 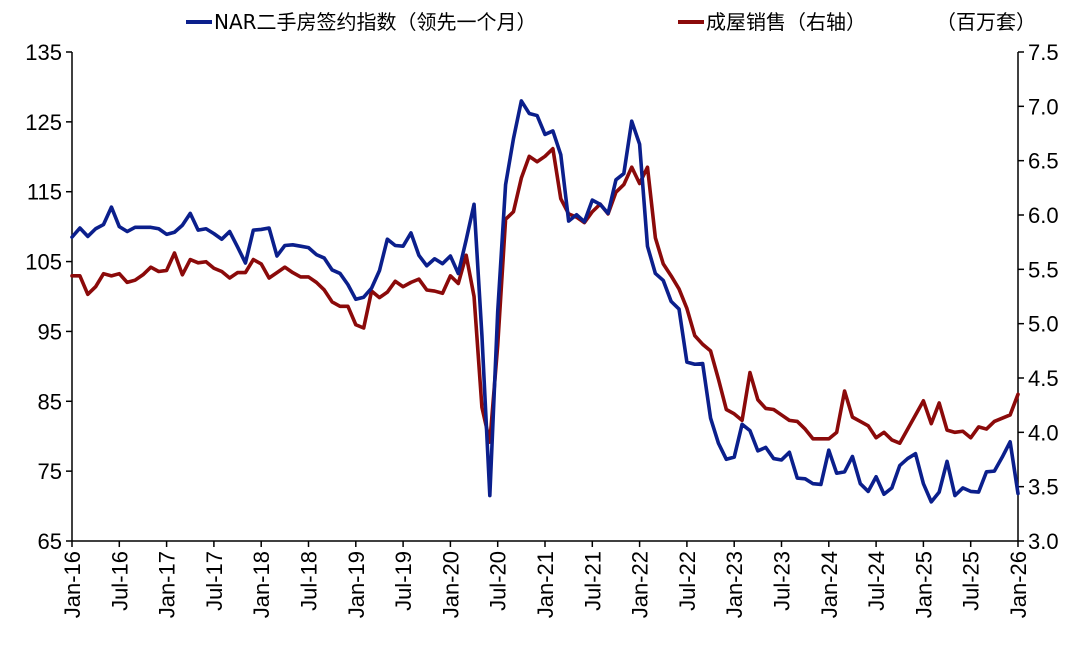 What do you see at coordinates (50, 541) in the screenshot?
I see `left-axis-tick-label: 65` at bounding box center [50, 541].